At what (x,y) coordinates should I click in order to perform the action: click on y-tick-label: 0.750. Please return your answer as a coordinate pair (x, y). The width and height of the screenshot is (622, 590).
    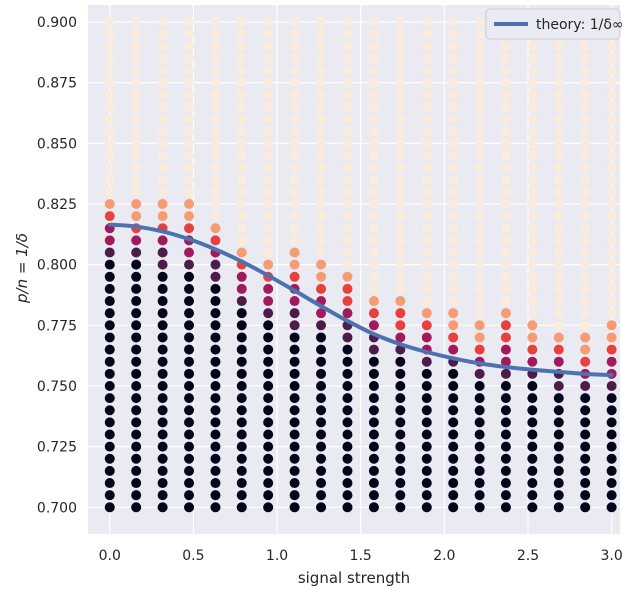
    Looking at the image, I should click on (57, 387).